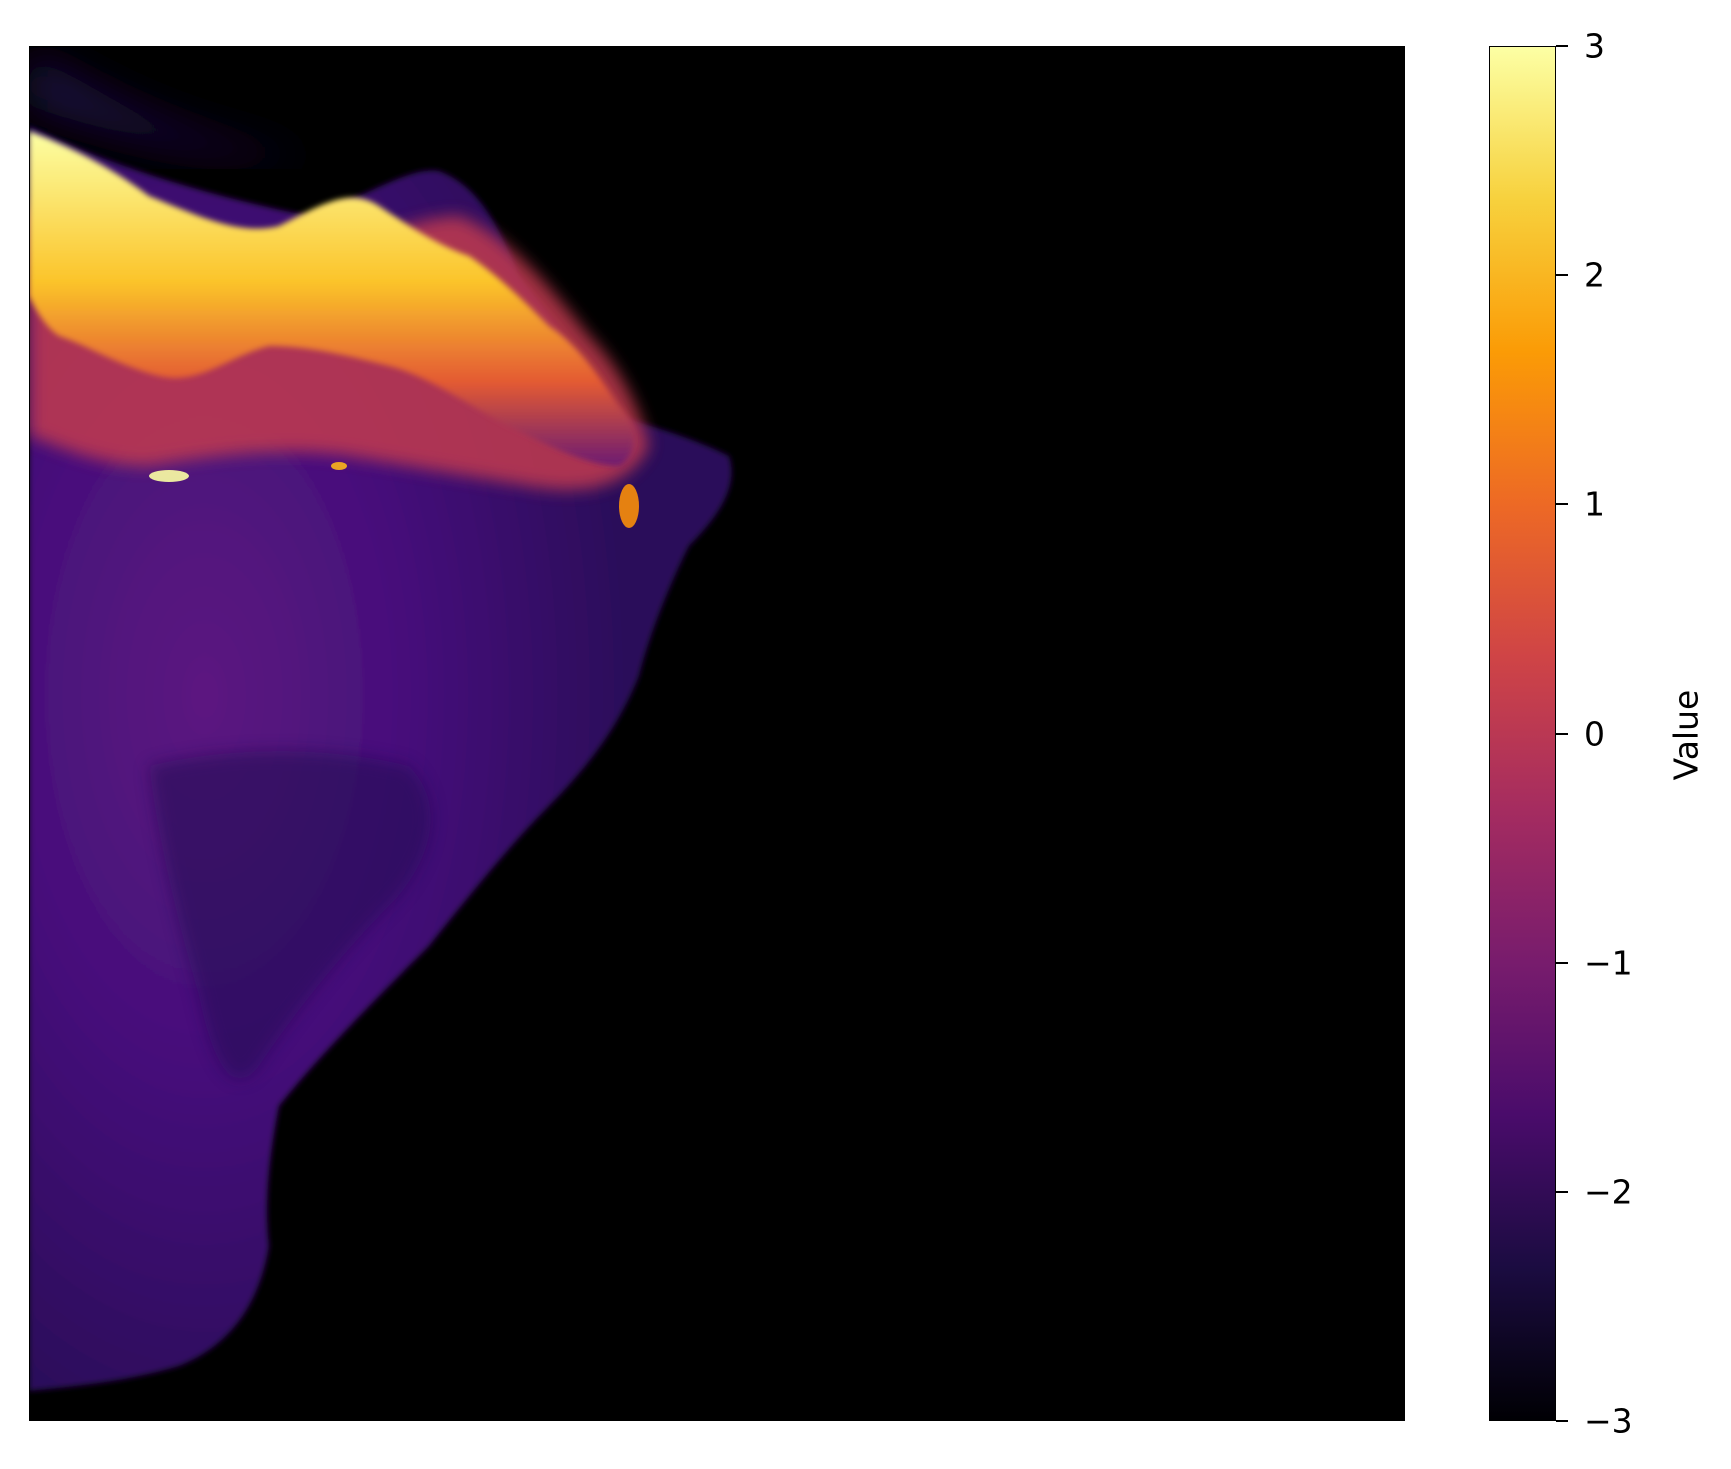 This screenshot has height=1469, width=1731. Describe the element at coordinates (1522, 733) in the screenshot. I see `colorbar` at that location.